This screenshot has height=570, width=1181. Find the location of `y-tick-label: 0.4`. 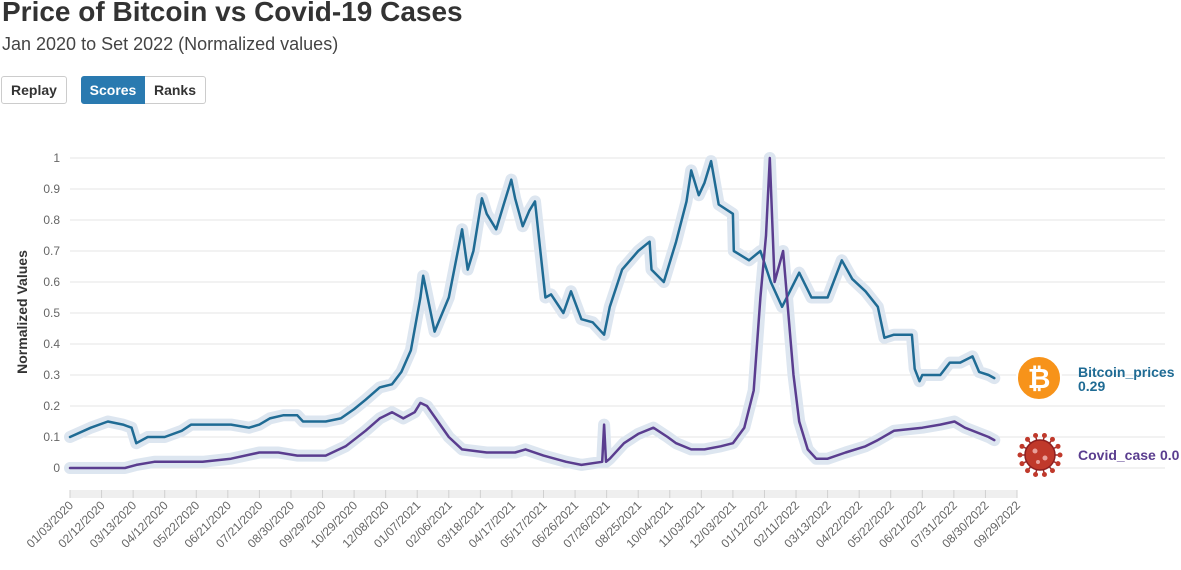

y-tick-label: 0.4 is located at coordinates (51, 344).